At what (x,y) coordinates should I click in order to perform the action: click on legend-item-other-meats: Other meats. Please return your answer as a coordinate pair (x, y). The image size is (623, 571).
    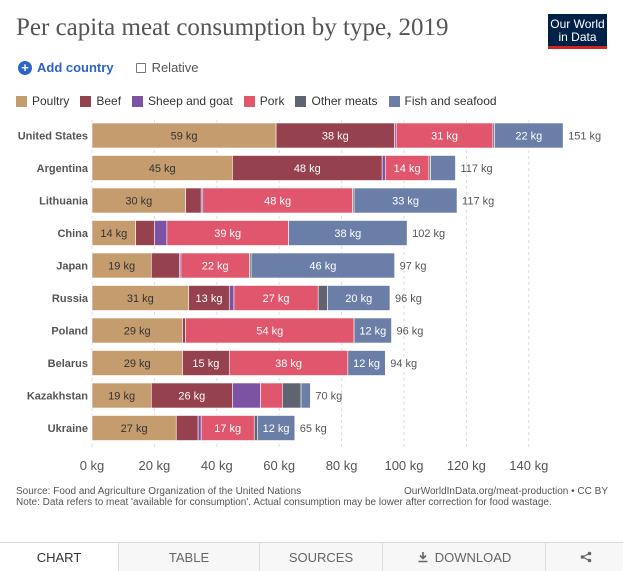
    Looking at the image, I should click on (336, 101).